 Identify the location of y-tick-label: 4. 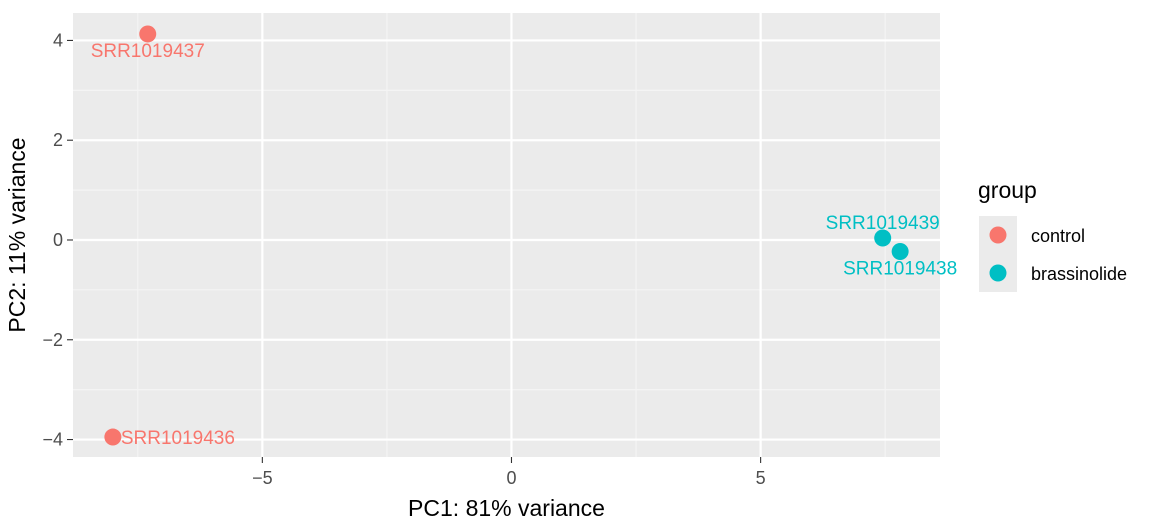
(58, 40).